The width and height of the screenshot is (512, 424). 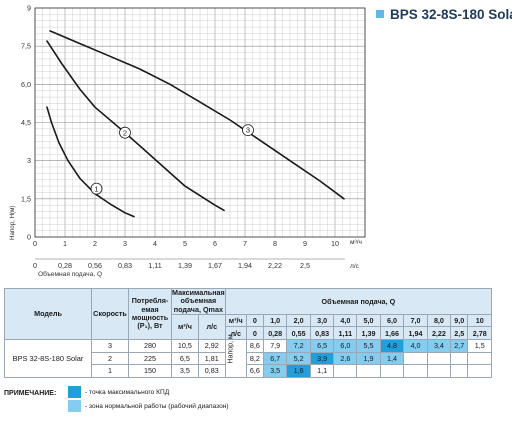 What do you see at coordinates (305, 243) in the screenshot?
I see `x-tick-top-label: 9` at bounding box center [305, 243].